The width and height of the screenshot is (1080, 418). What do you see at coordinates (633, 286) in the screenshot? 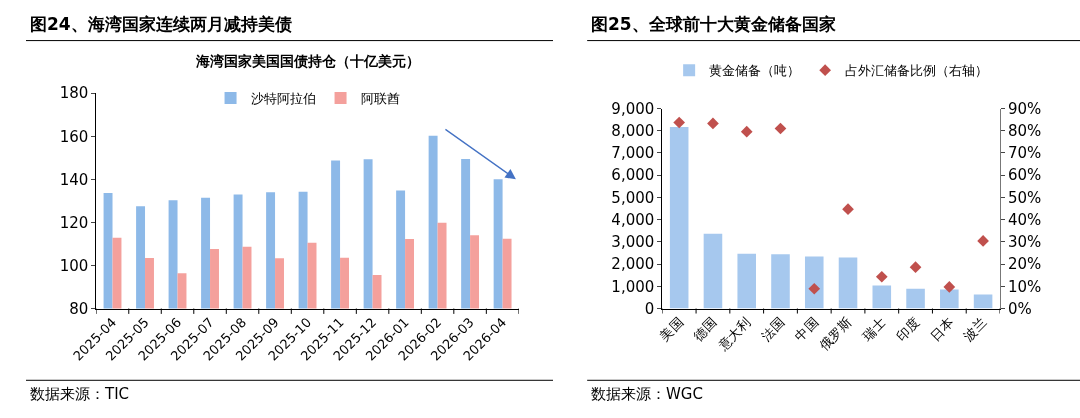
I see `y-tick-label: 1,000` at bounding box center [633, 286].